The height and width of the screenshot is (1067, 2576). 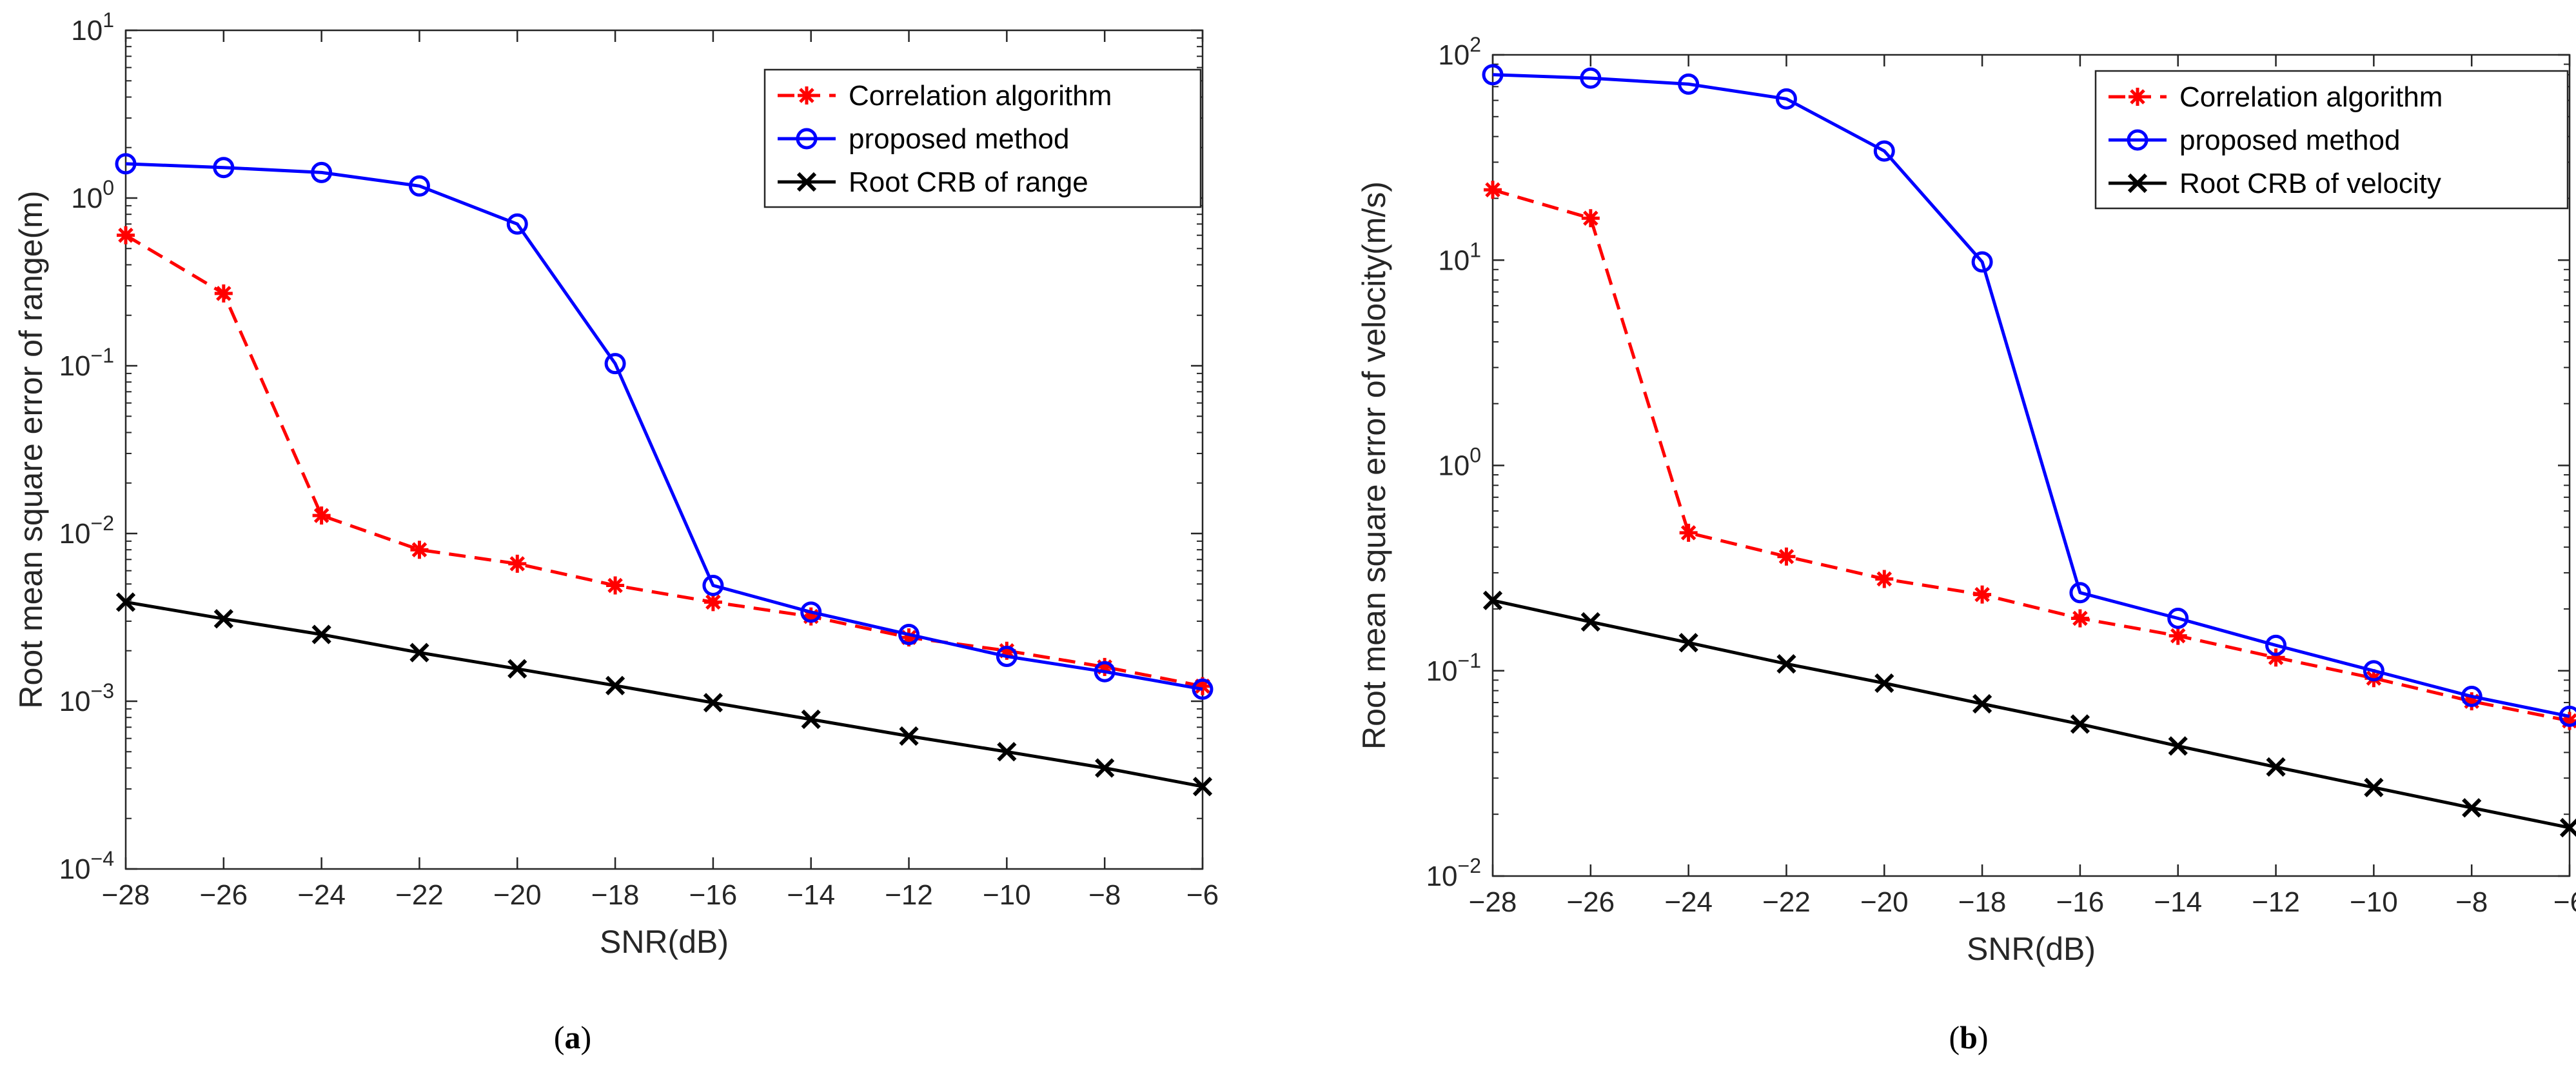 I want to click on legend-label-3: Root CRB of velocity, so click(x=2310, y=183).